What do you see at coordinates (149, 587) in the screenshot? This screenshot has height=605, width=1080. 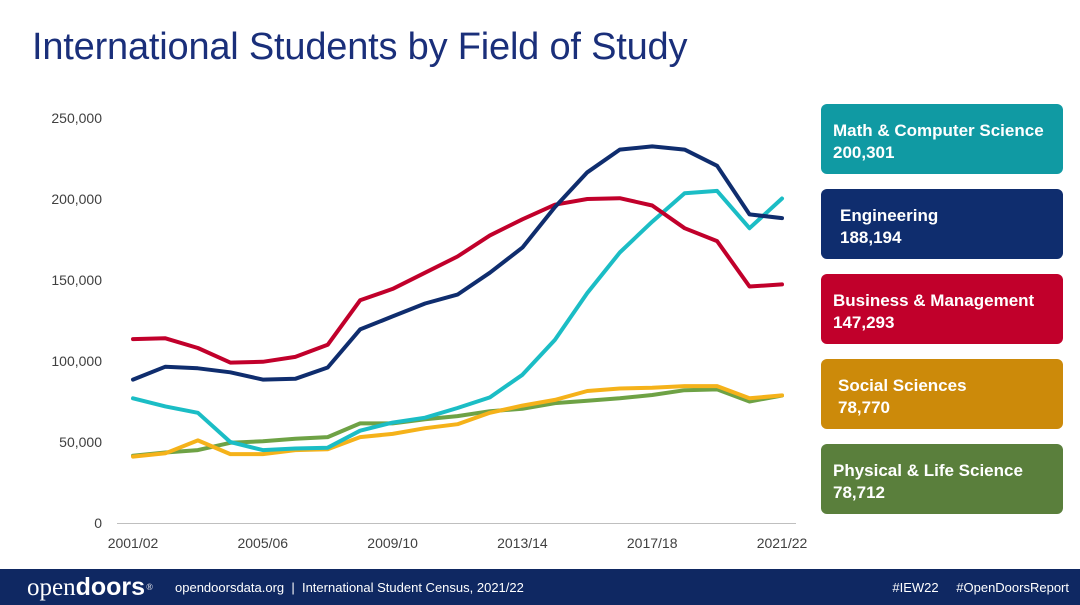 I see `registered-mark: ®` at bounding box center [149, 587].